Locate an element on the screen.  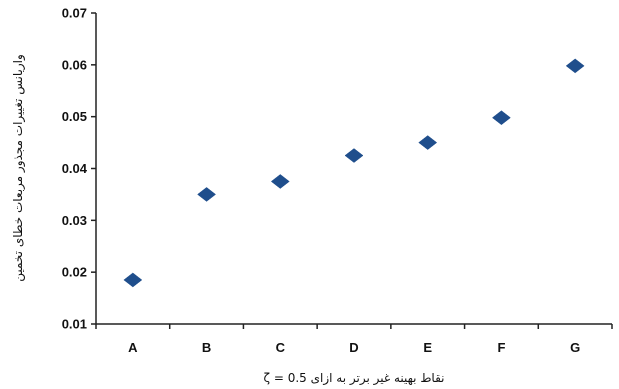
y-axis-title: واريانس تغييرات مجذور مربعات خطاى تخمين is located at coordinates (18, 168).